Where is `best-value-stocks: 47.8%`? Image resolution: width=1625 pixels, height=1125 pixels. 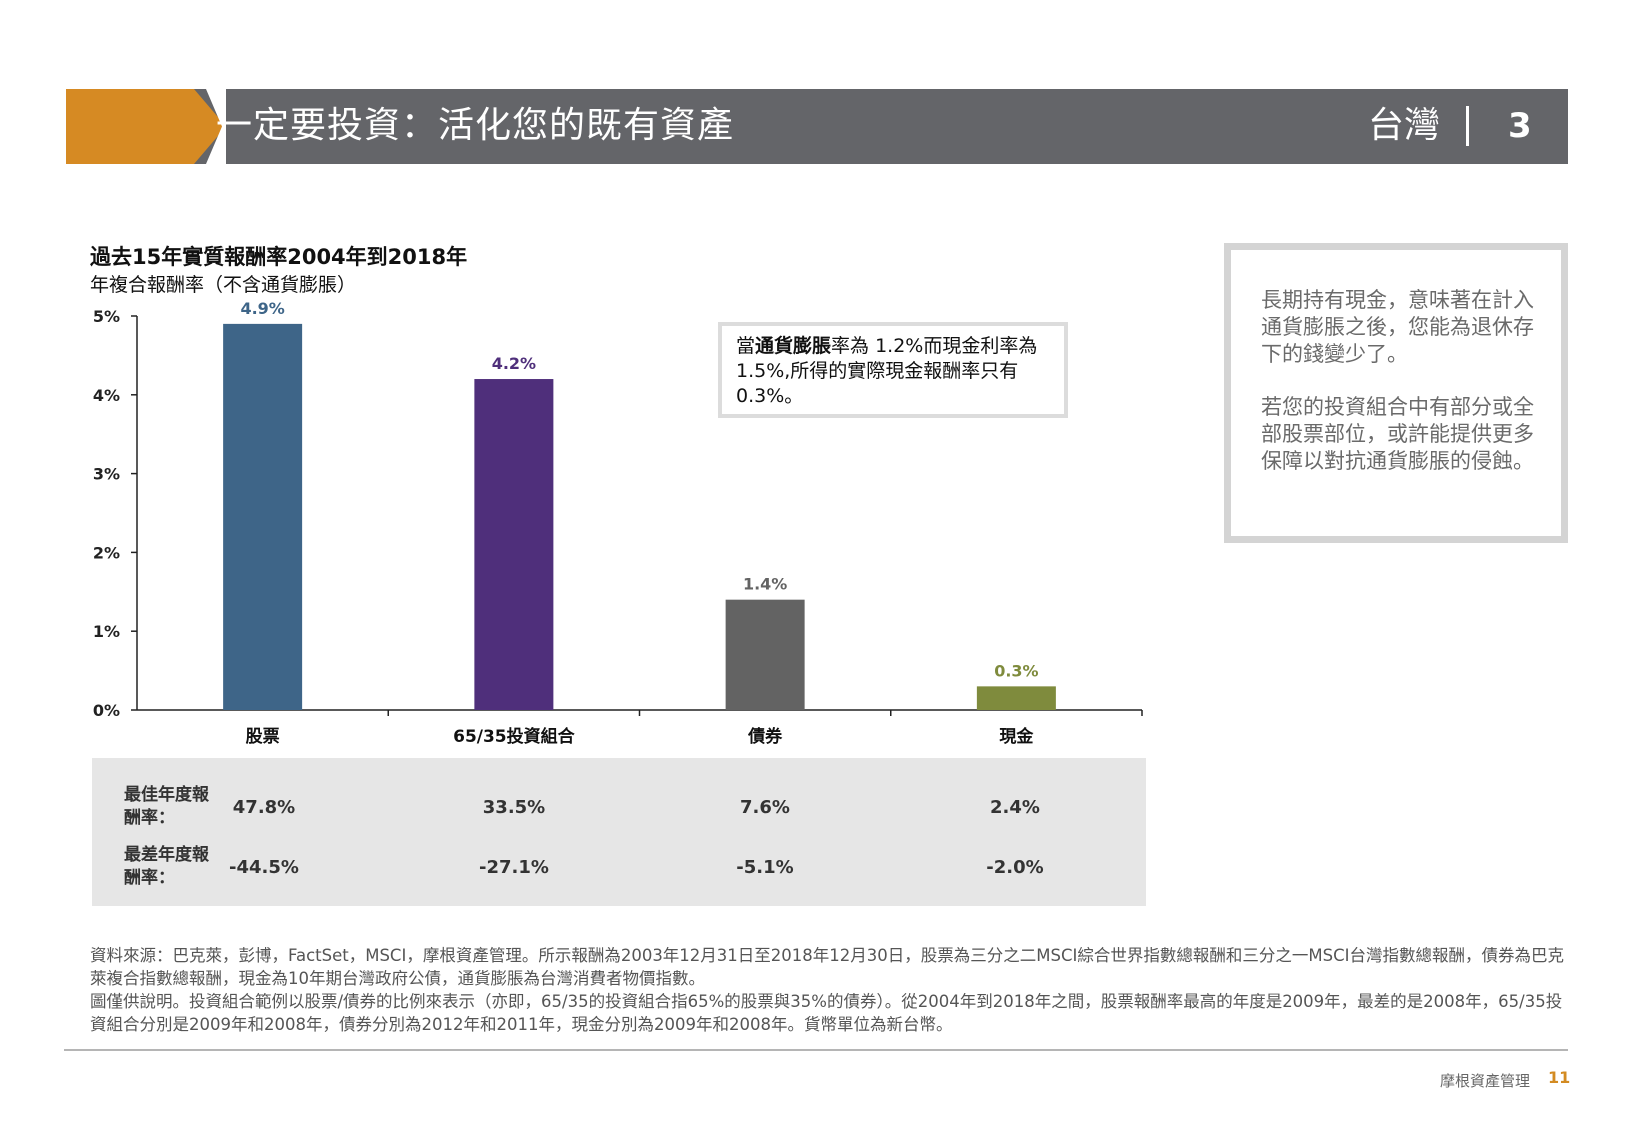 best-value-stocks: 47.8% is located at coordinates (264, 807).